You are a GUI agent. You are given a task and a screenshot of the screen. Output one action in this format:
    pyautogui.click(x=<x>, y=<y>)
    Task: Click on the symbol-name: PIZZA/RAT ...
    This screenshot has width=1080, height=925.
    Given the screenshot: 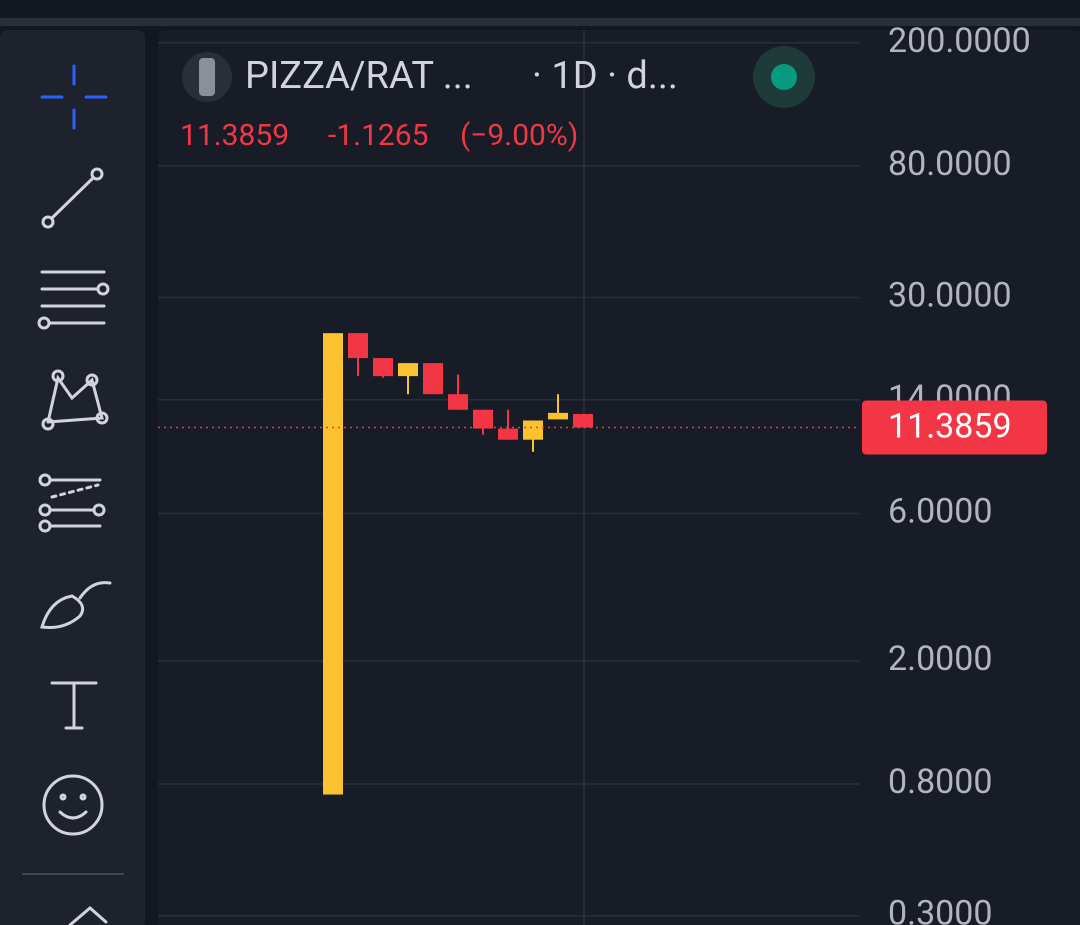 What is the action you would take?
    pyautogui.click(x=359, y=76)
    